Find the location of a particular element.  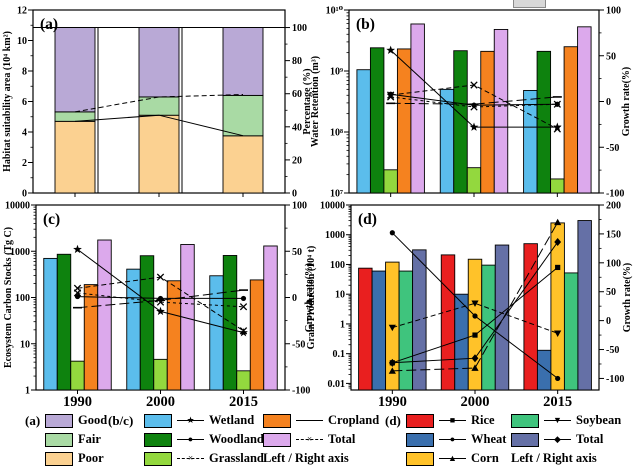

legend-item-wheat: ● Wheat is located at coordinates (456, 439).